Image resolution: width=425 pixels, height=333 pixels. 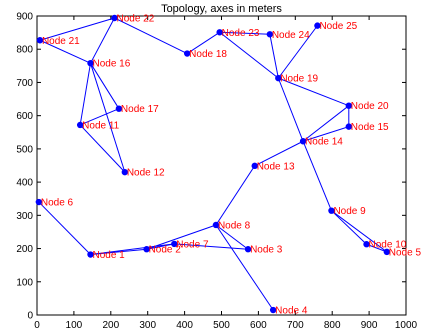 I want to click on x-tick-label: 400, so click(x=184, y=325).